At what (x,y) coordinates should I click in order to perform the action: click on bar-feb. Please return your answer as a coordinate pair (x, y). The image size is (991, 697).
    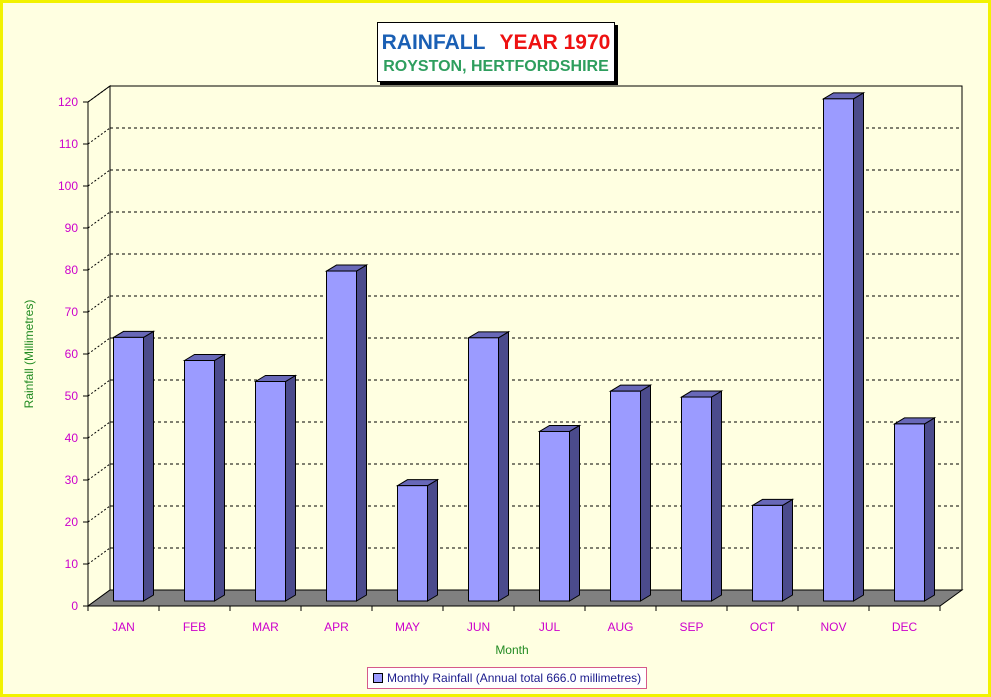
    Looking at the image, I should click on (199, 481).